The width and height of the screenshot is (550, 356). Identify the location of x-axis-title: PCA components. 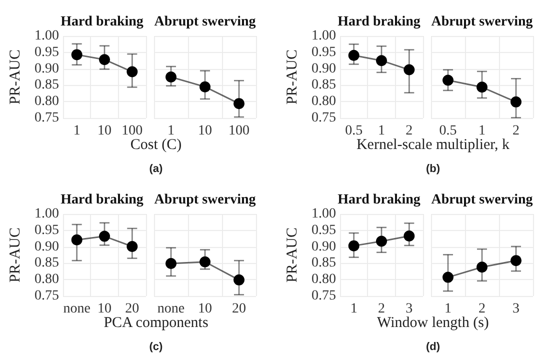
(156, 323).